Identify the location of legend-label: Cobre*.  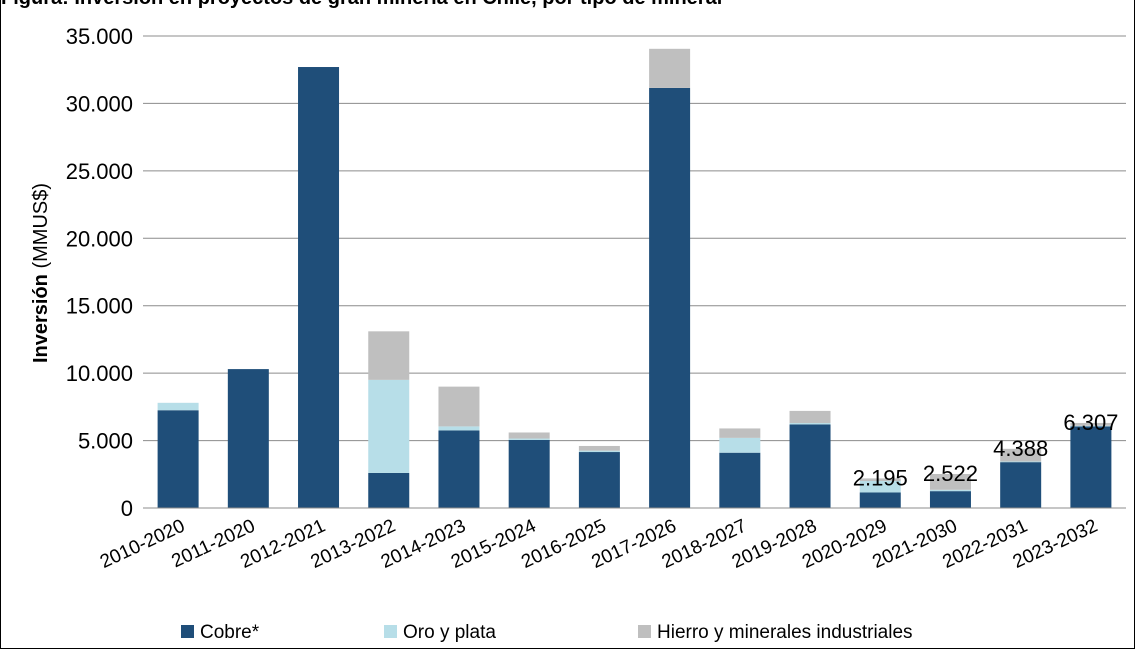
(230, 632).